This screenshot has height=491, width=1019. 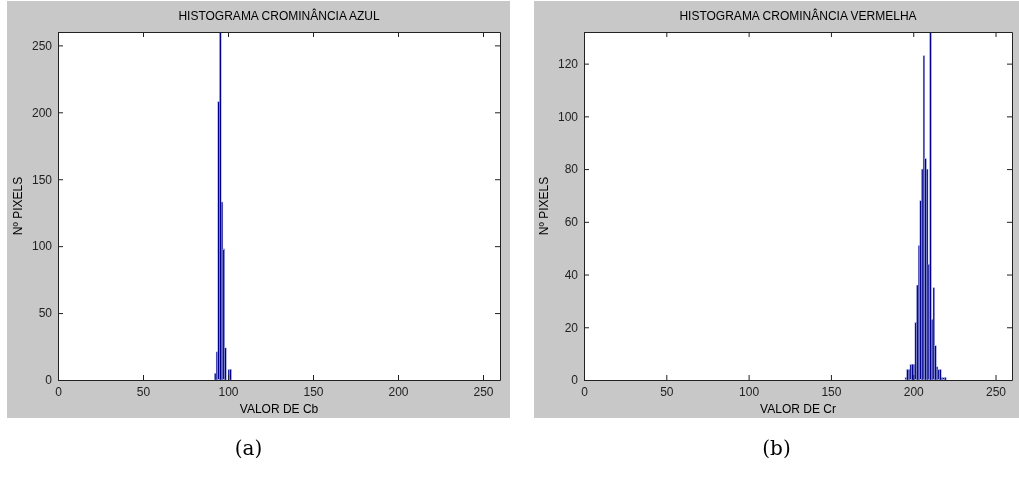 I want to click on y-tick-label: 50, so click(x=45, y=313).